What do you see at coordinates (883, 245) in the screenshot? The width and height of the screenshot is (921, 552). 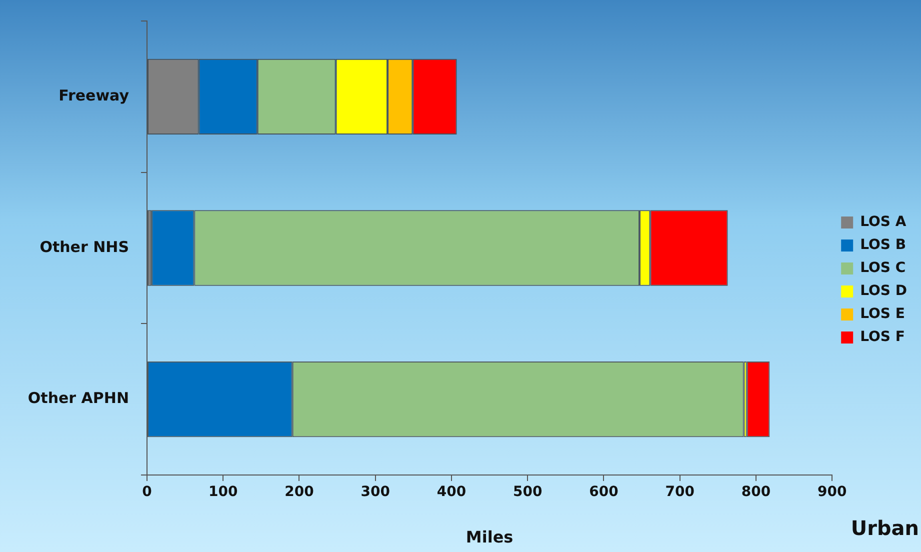 I see `legend-label: LOS B` at bounding box center [883, 245].